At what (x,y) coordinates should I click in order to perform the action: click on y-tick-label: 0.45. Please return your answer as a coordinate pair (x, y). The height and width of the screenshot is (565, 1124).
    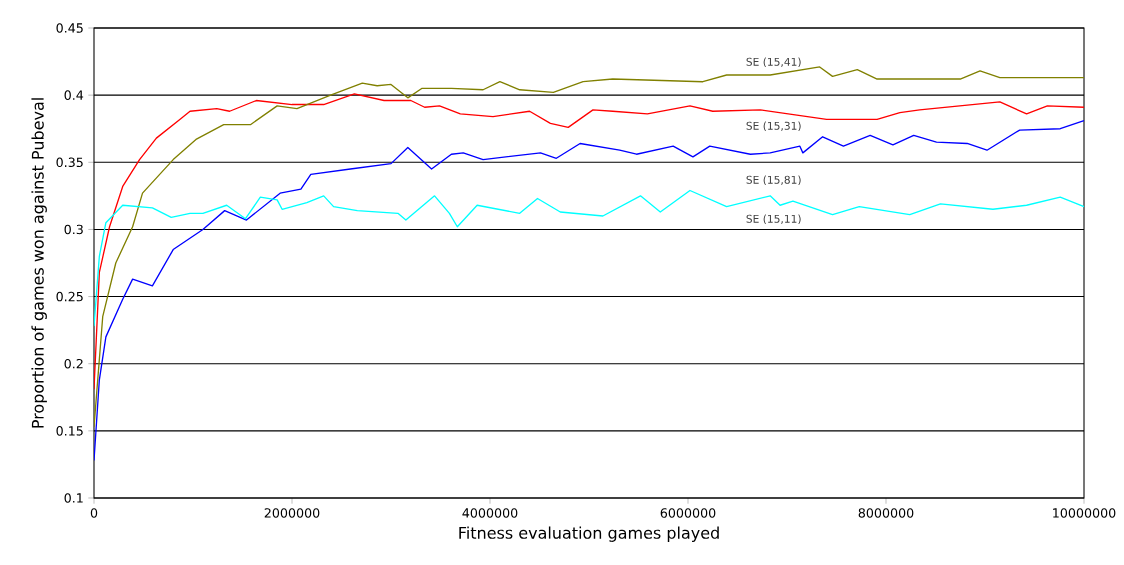
    Looking at the image, I should click on (69, 28).